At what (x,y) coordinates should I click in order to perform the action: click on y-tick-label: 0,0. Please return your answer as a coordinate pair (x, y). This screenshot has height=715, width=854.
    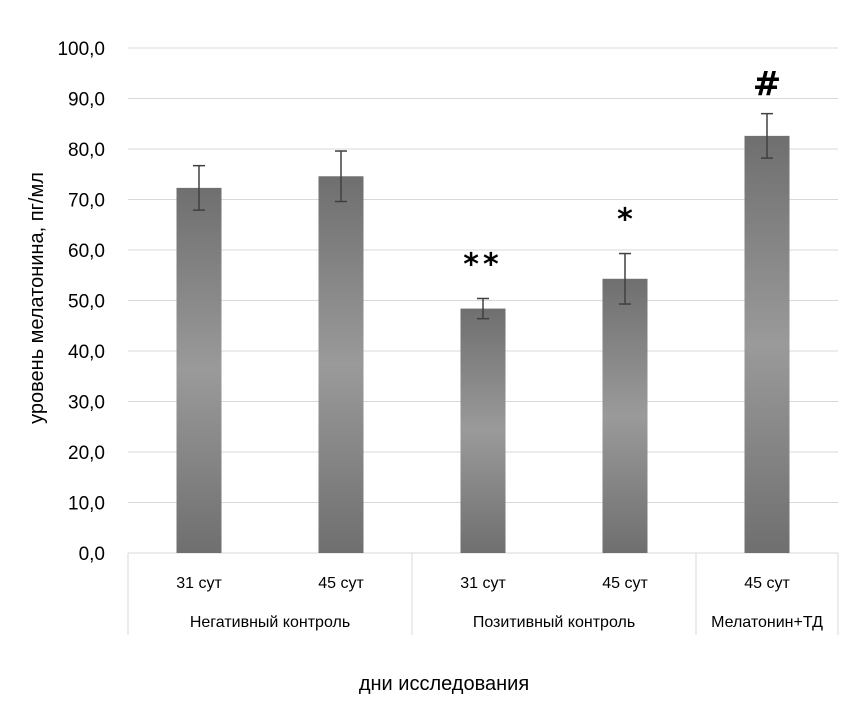
    Looking at the image, I should click on (92, 554).